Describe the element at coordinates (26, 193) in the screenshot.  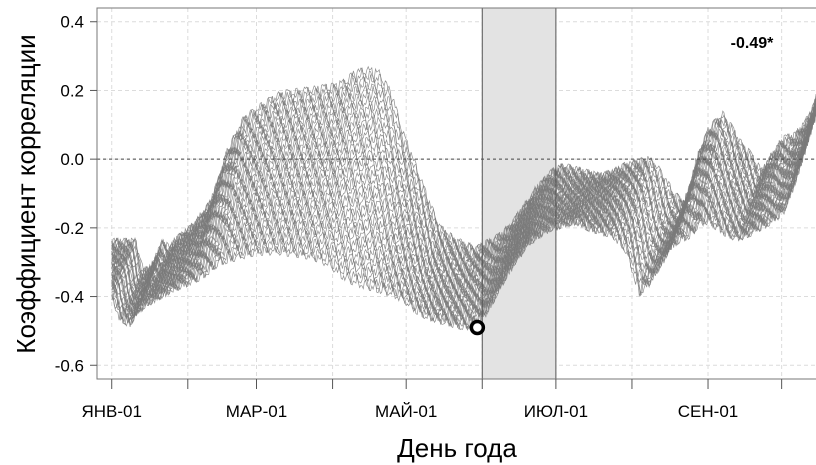
I see `y-axis-title: Коэффициент корреляции` at that location.